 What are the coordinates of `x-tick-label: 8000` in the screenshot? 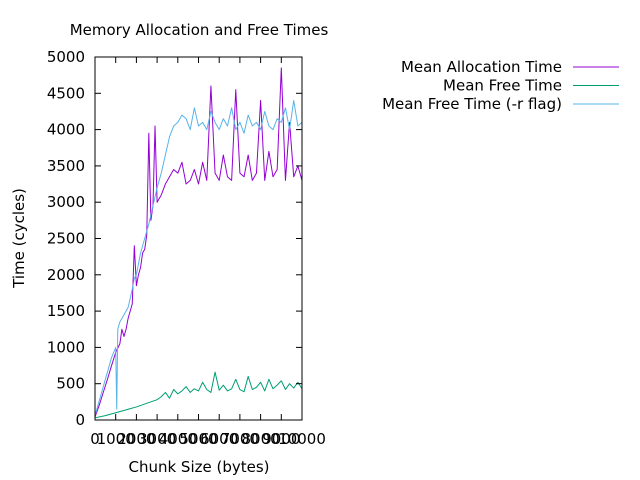 It's located at (261, 439).